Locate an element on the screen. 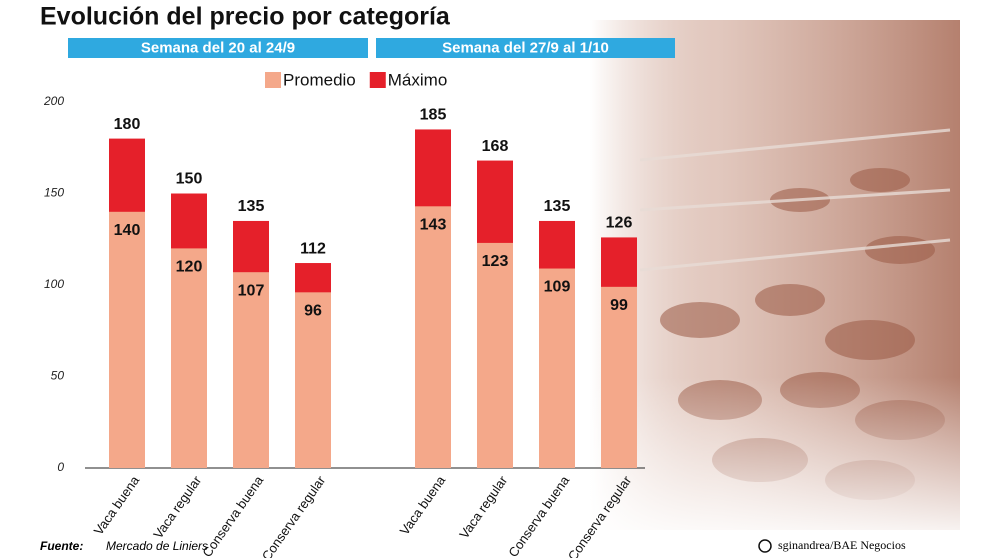  y-tick-label: 100 is located at coordinates (54, 284).